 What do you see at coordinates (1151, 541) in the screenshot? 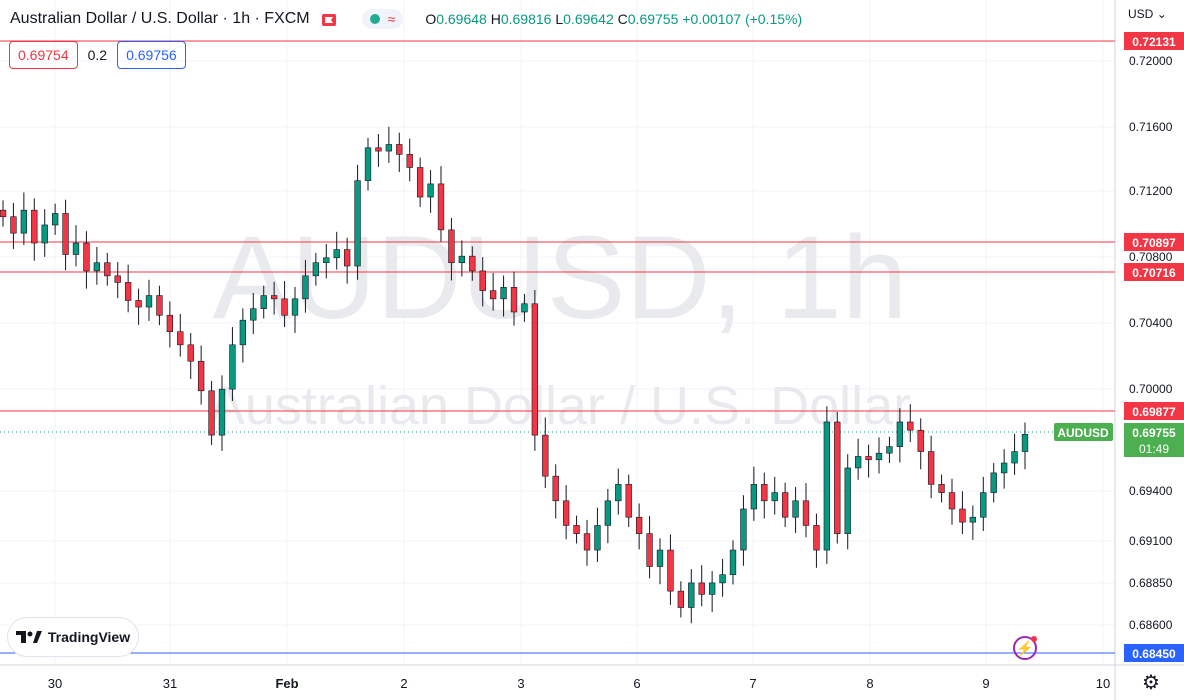
I see `y-tick-label: 0.69100` at bounding box center [1151, 541].